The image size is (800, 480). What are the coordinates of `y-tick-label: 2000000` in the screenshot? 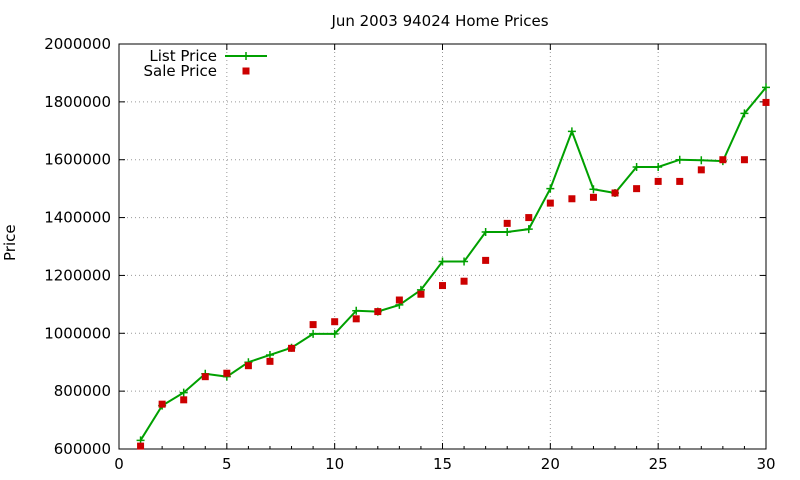 It's located at (77, 44).